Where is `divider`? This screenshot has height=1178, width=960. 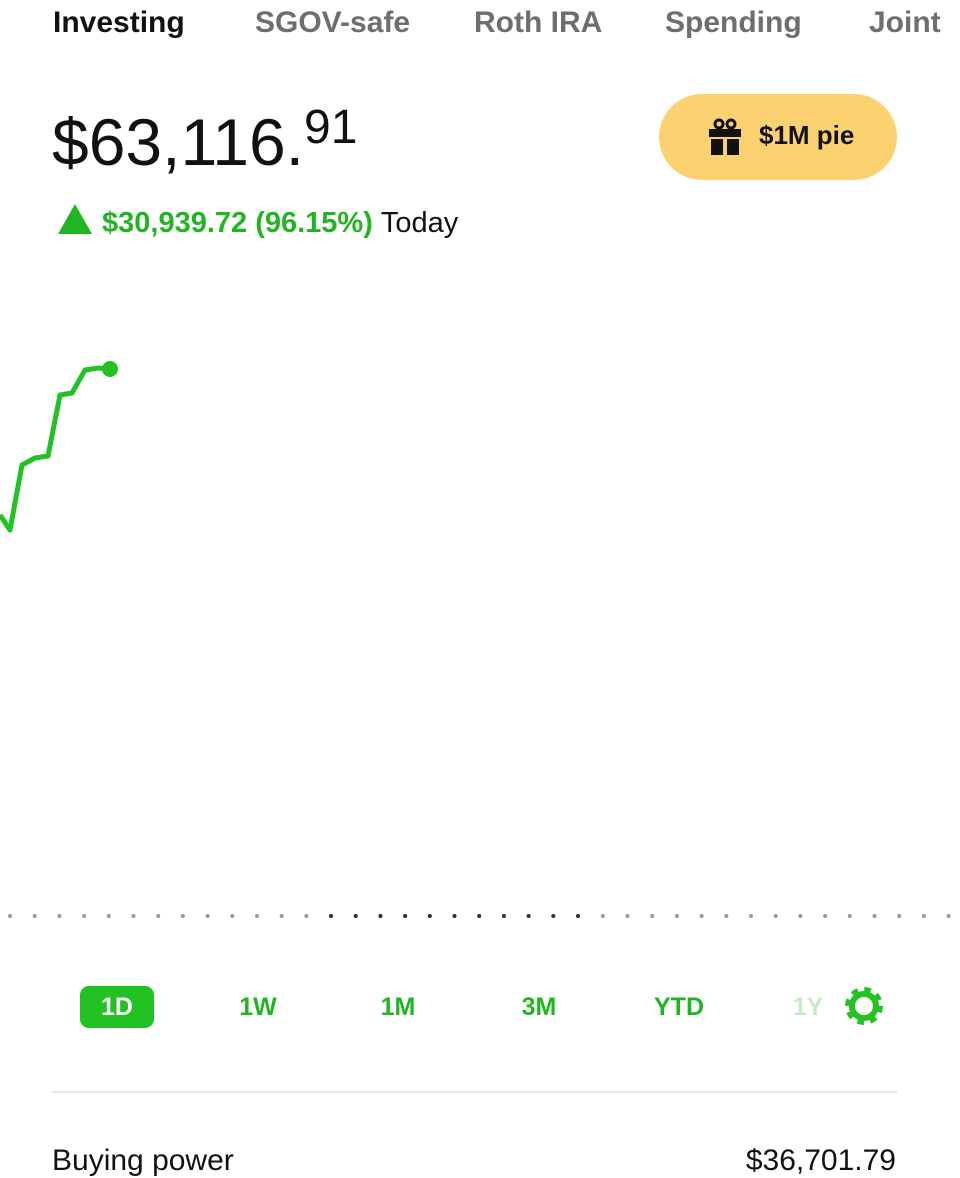
divider is located at coordinates (474, 1092).